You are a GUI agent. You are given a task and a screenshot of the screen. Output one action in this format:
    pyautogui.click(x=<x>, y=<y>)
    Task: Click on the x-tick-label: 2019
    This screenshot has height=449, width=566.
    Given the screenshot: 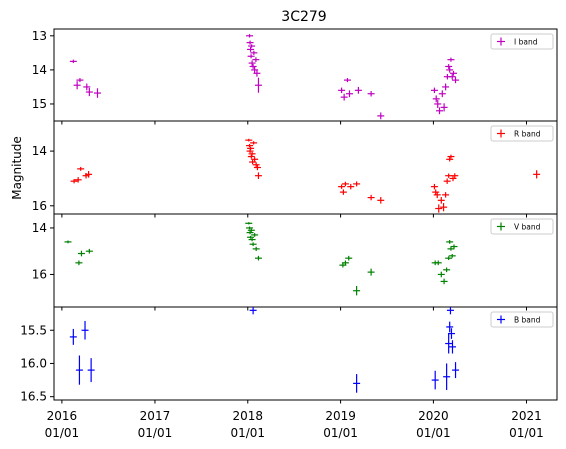 What is the action you would take?
    pyautogui.click(x=340, y=416)
    